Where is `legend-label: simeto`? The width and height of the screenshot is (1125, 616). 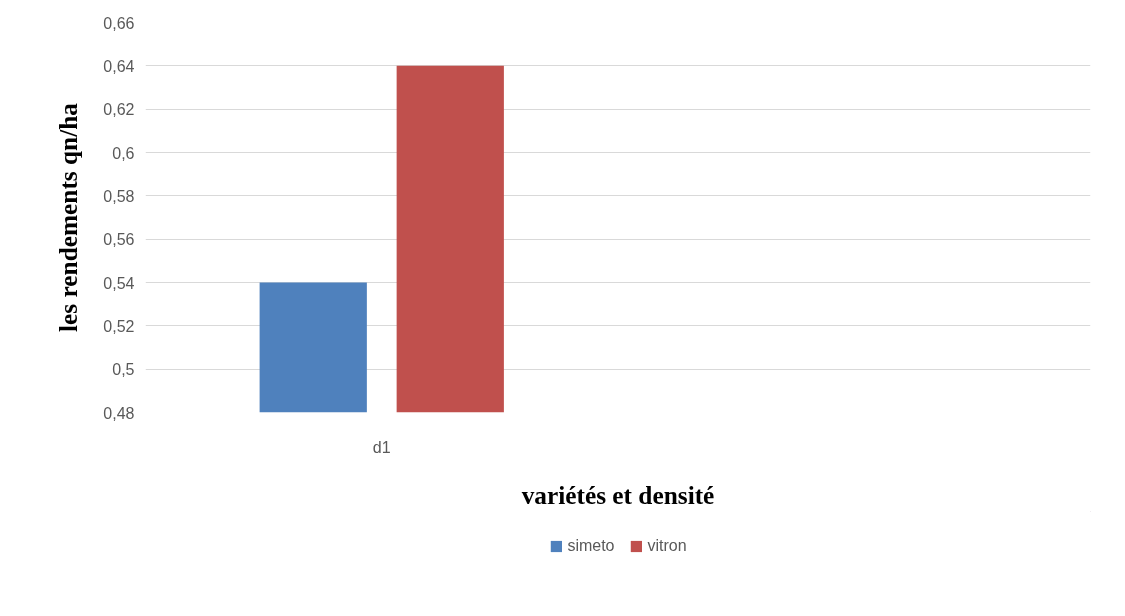
legend-label: simeto is located at coordinates (591, 546).